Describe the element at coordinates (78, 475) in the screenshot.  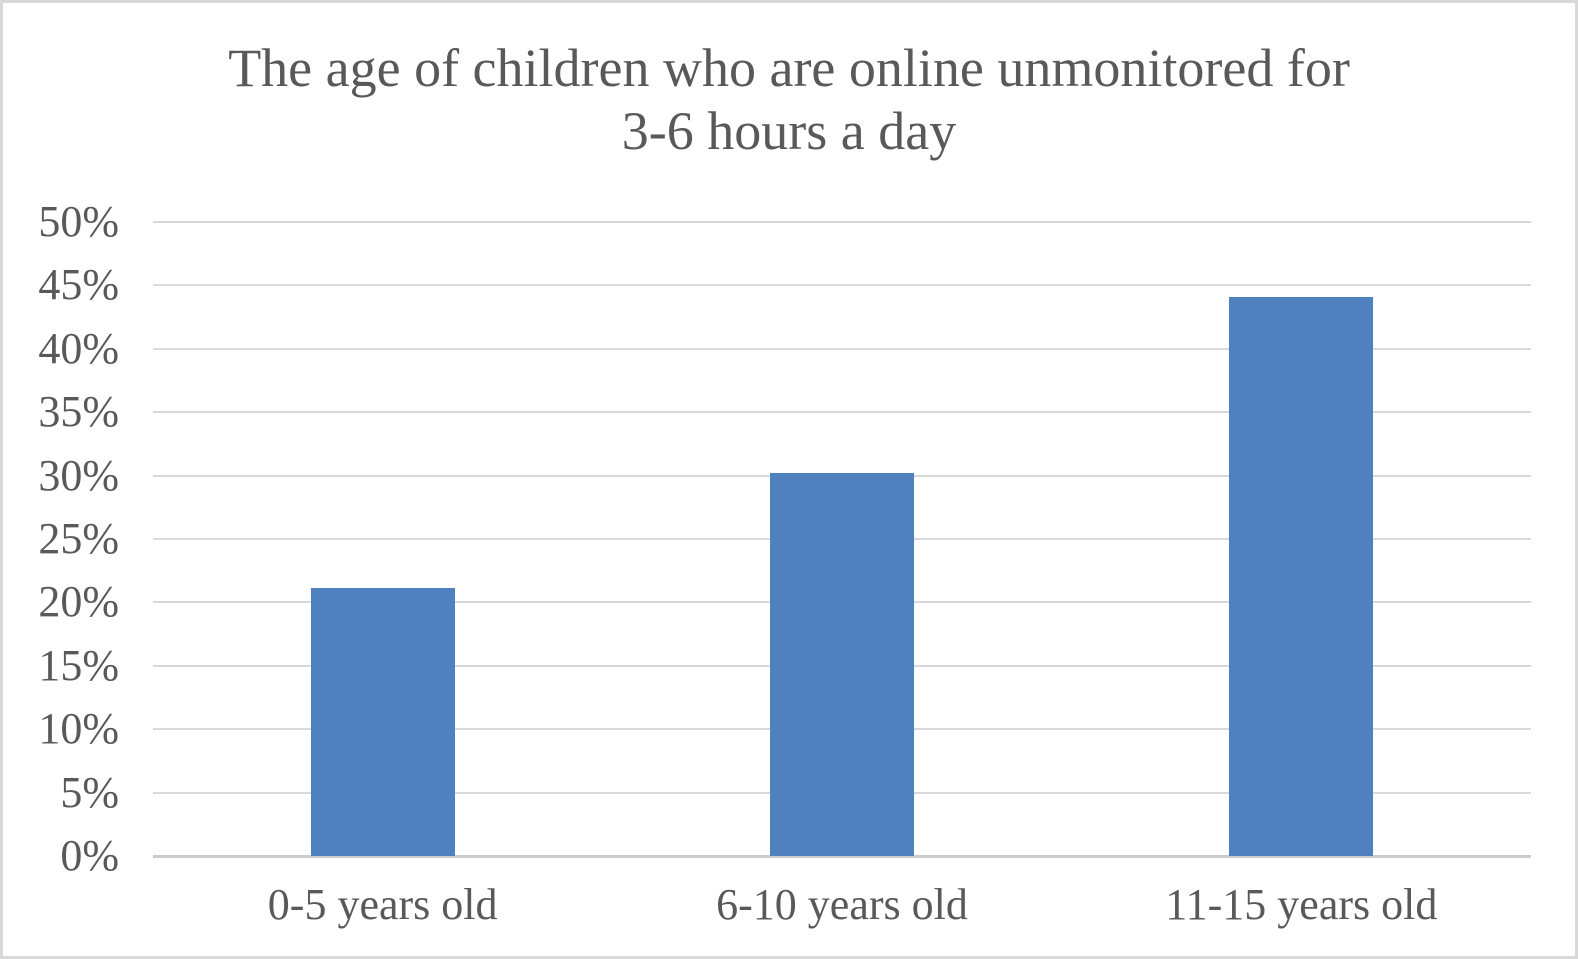
I see `y-axis-tick-label: 30%` at that location.